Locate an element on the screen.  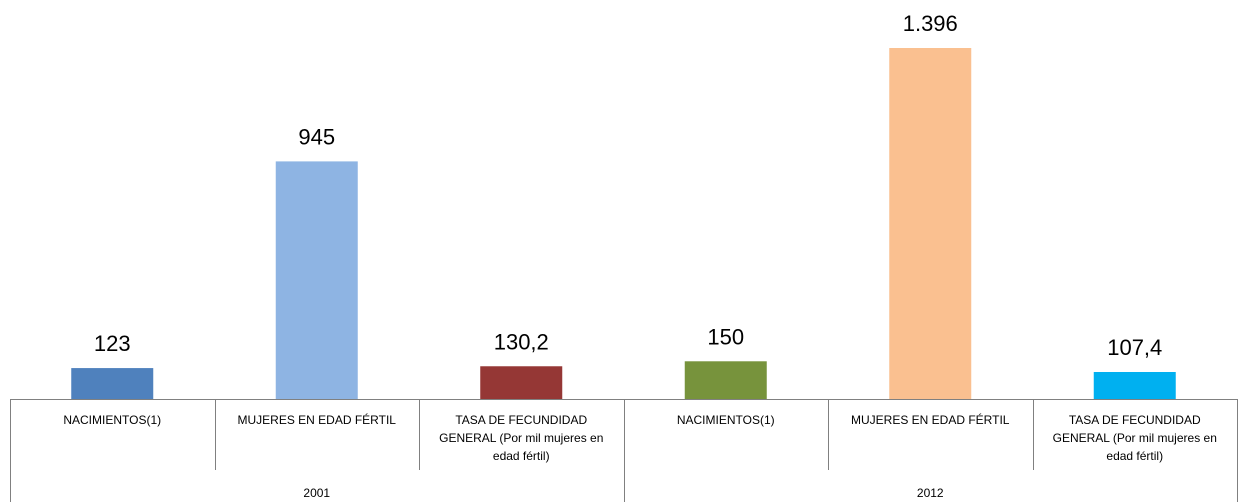
group-label: 2001 is located at coordinates (316, 493).